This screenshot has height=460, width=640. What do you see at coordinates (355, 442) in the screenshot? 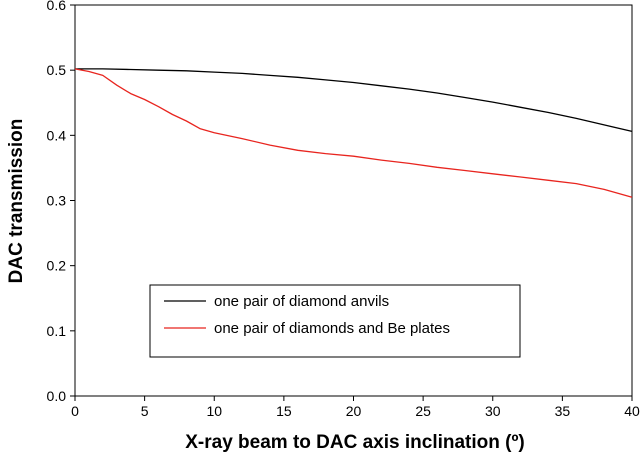
I see `x-axis-title: X-ray beam to DAC axis inclination (º)` at bounding box center [355, 442].